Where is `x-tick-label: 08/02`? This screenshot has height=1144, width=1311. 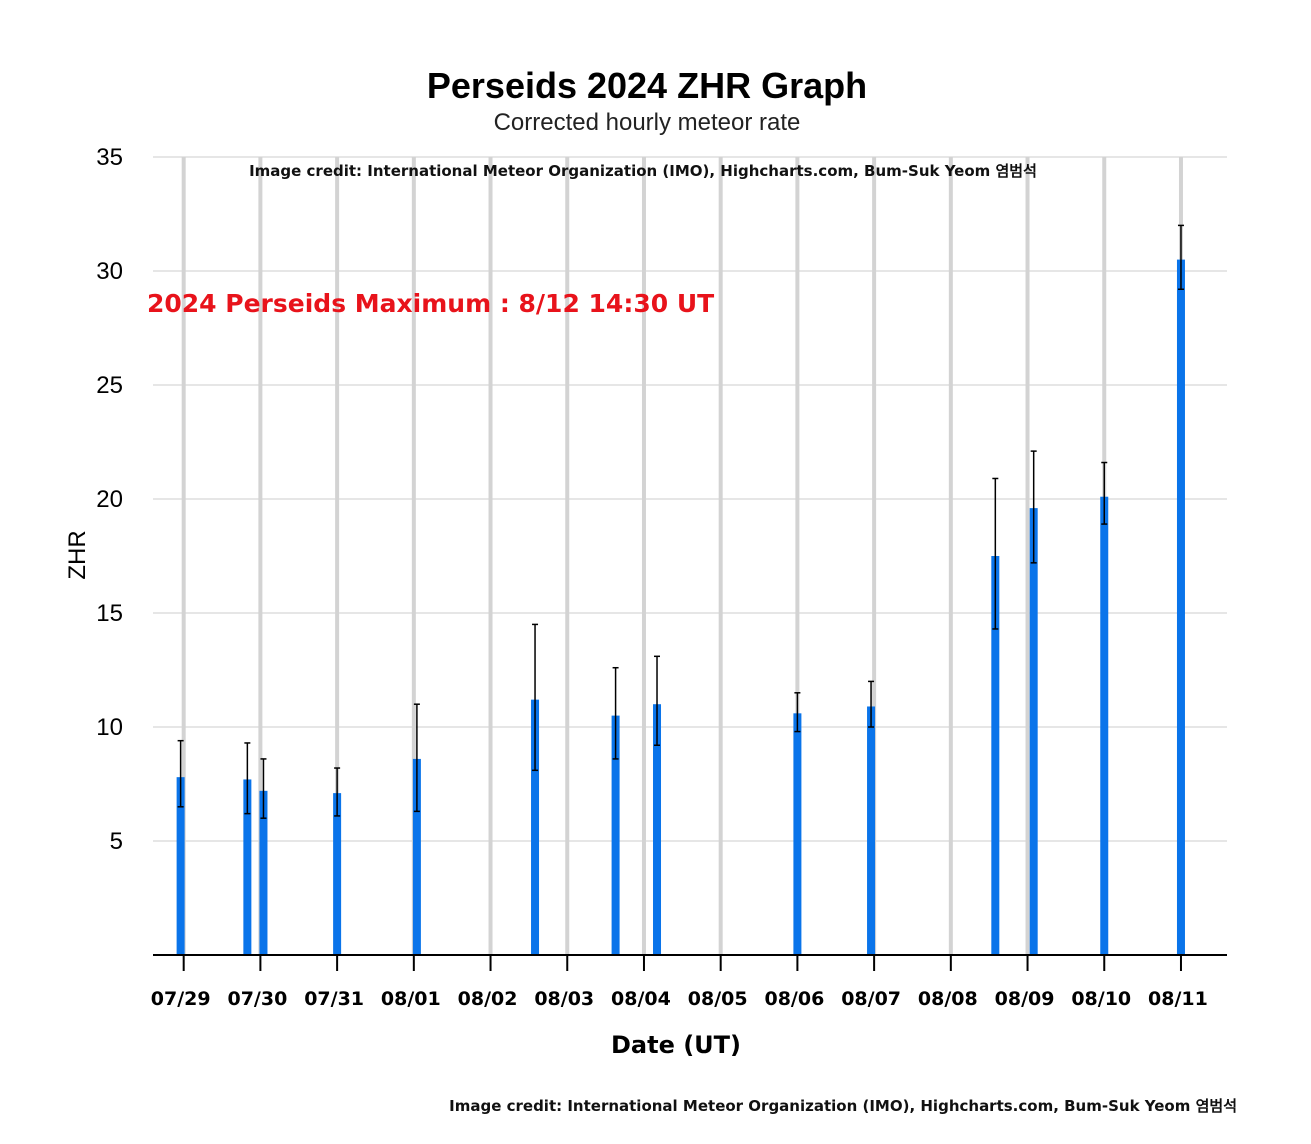
x-tick-label: 08/02 is located at coordinates (488, 999).